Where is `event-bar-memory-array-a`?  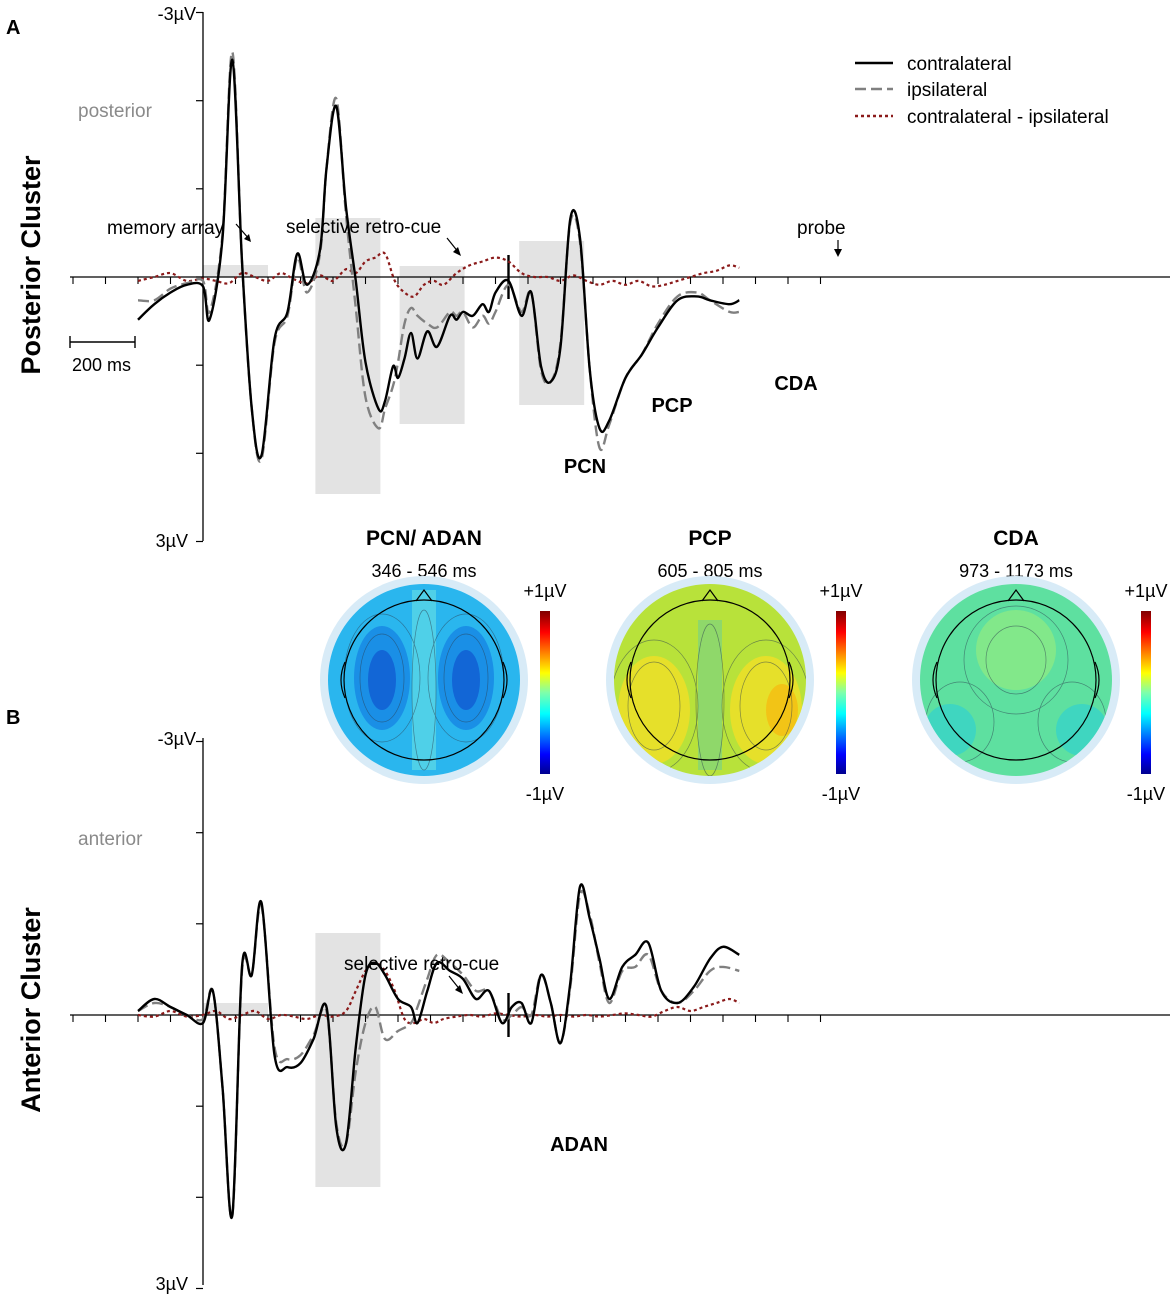 event-bar-memory-array-a is located at coordinates (235, 271).